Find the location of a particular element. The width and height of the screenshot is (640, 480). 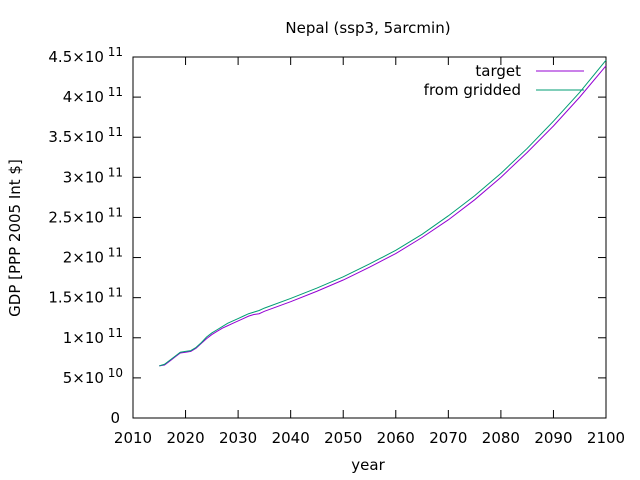

x-tick-label: 2040 is located at coordinates (291, 438).